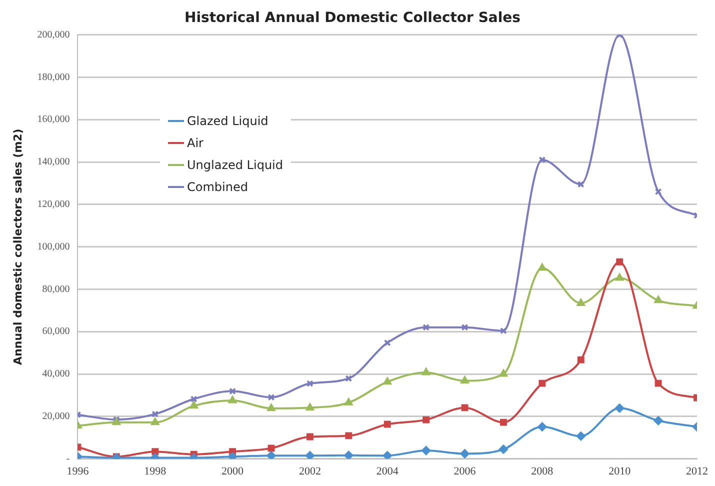 The width and height of the screenshot is (715, 486). What do you see at coordinates (56, 332) in the screenshot?
I see `y-tick-label: 60,000` at bounding box center [56, 332].